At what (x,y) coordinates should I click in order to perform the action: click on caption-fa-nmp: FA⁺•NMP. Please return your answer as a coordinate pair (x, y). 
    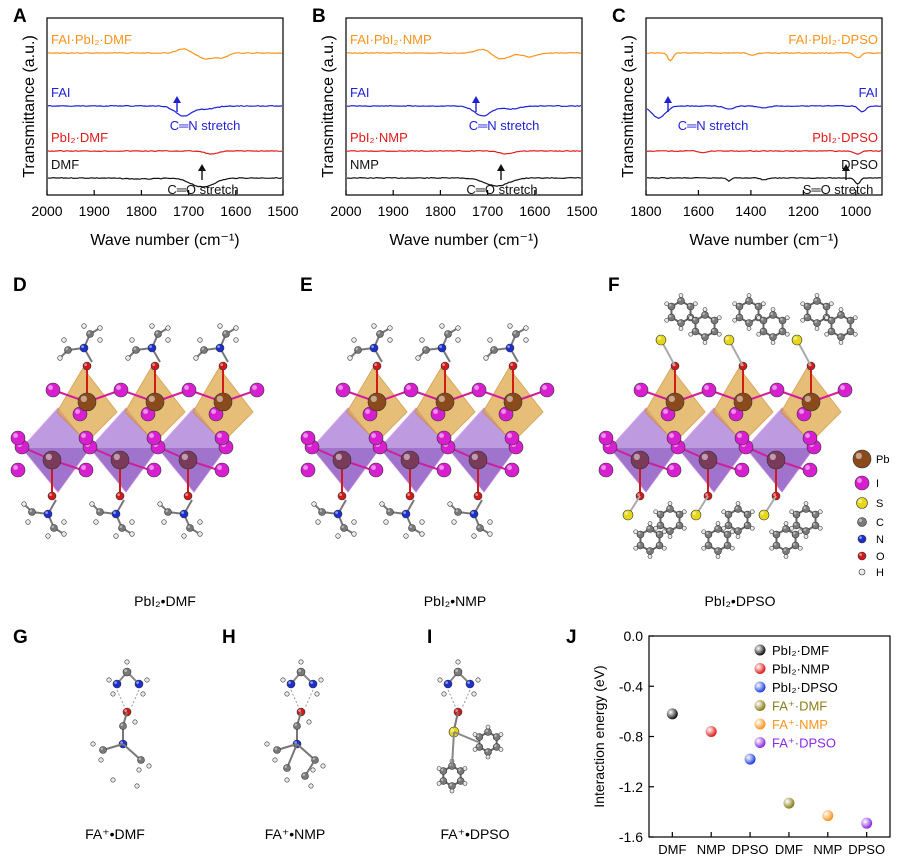
    Looking at the image, I should click on (295, 834).